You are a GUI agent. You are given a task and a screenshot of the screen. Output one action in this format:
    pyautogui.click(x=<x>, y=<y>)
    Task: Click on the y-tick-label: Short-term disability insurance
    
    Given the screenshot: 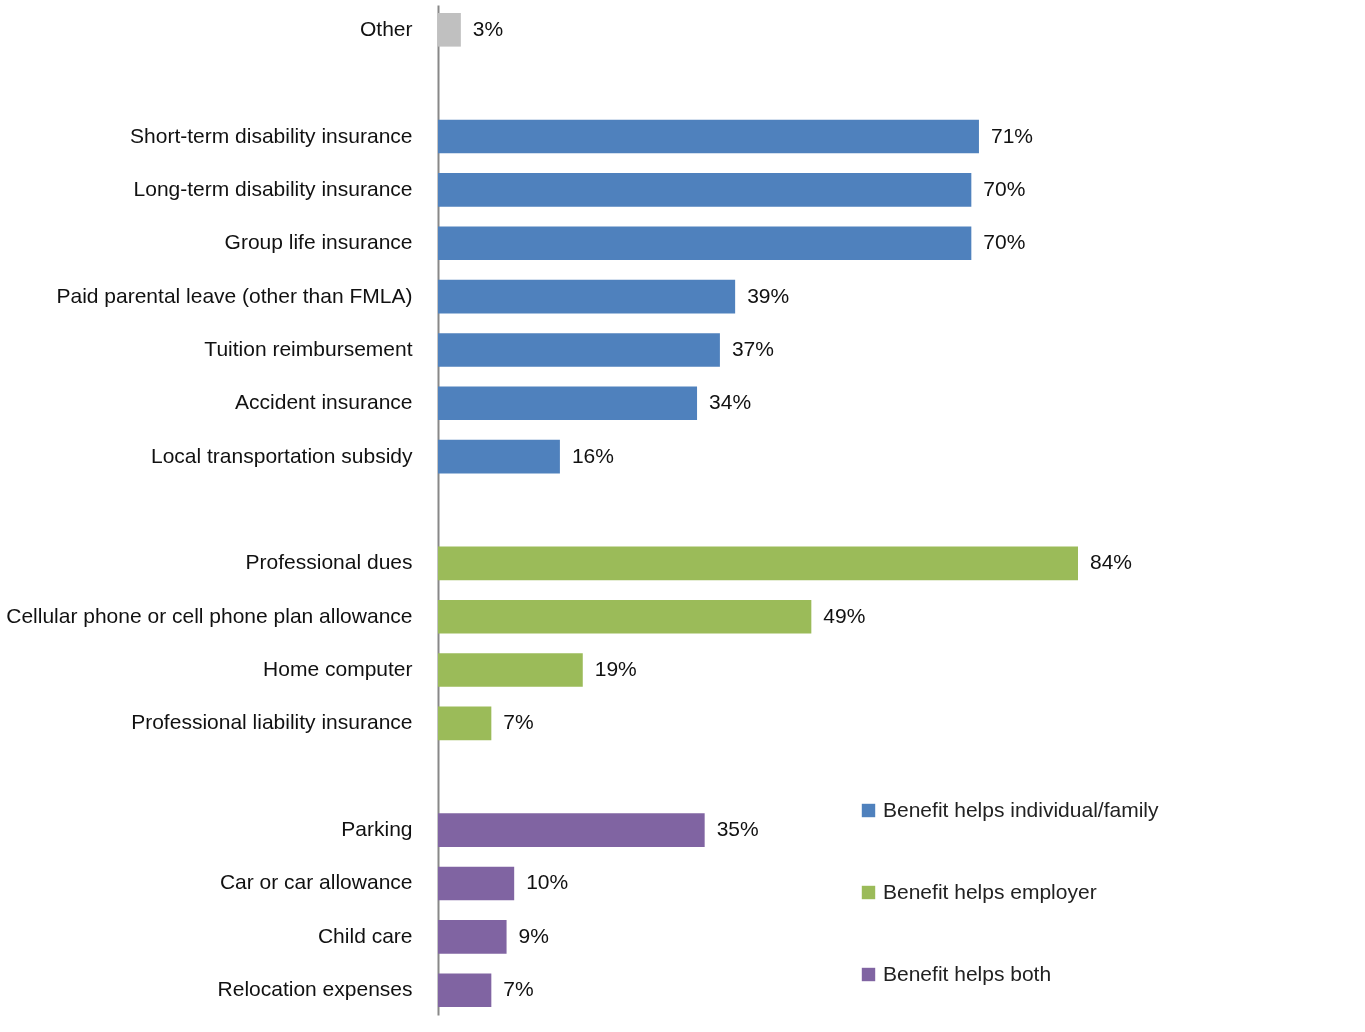 What is the action you would take?
    pyautogui.click(x=271, y=135)
    